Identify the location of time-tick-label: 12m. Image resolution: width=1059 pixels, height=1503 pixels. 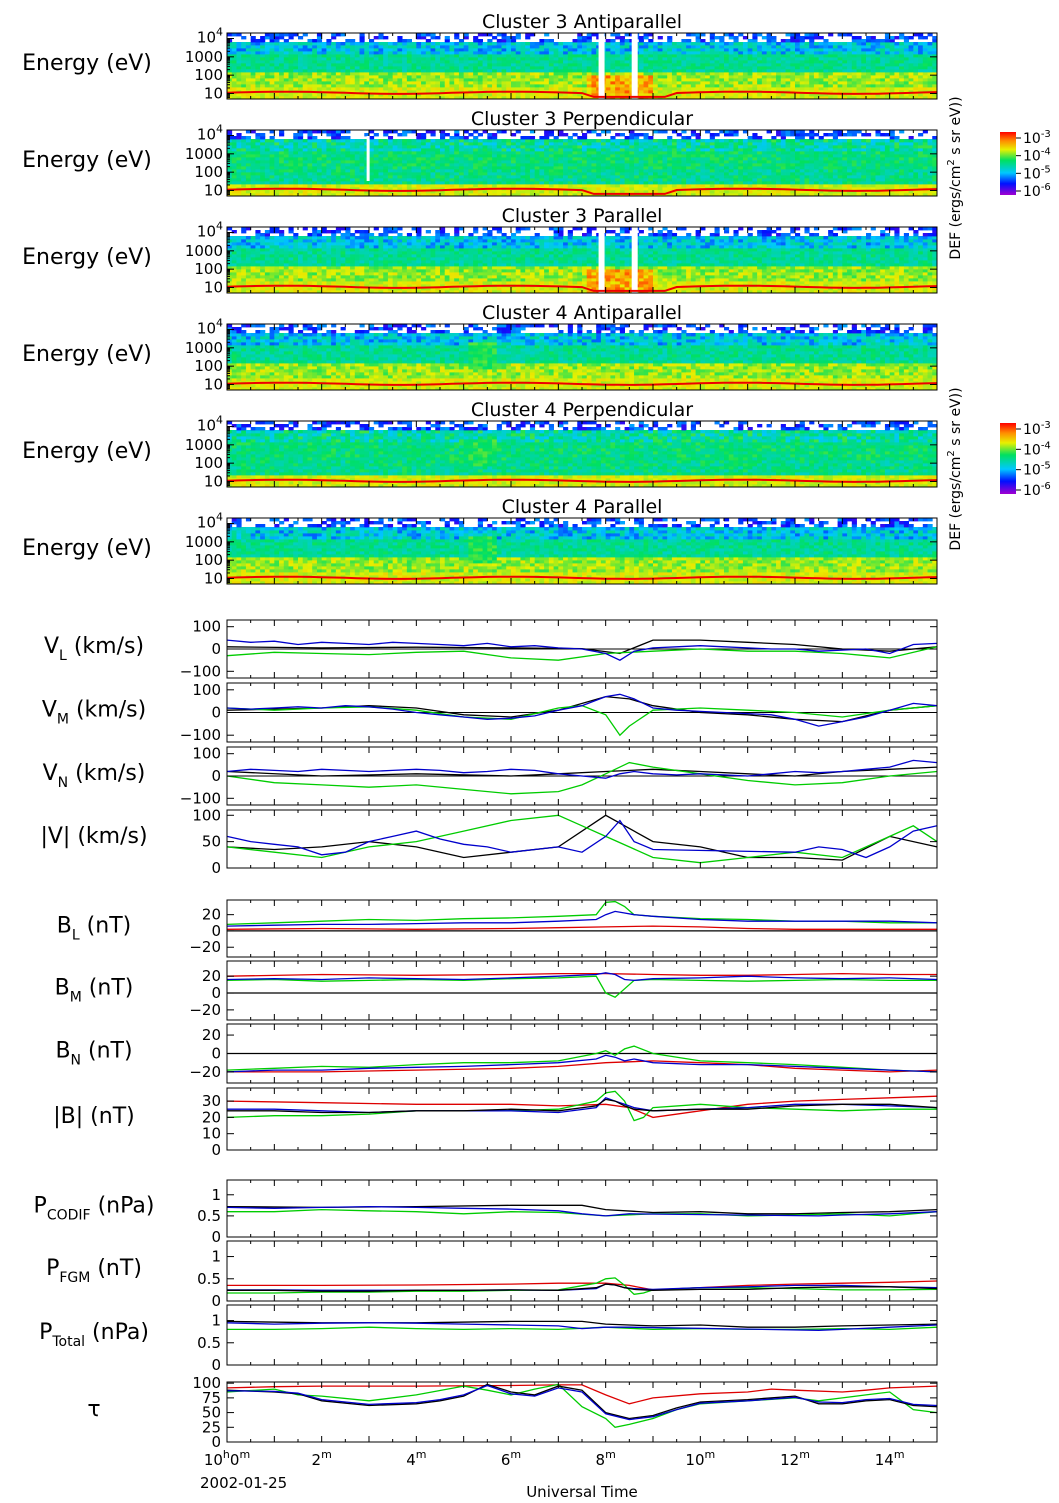
(795, 1458).